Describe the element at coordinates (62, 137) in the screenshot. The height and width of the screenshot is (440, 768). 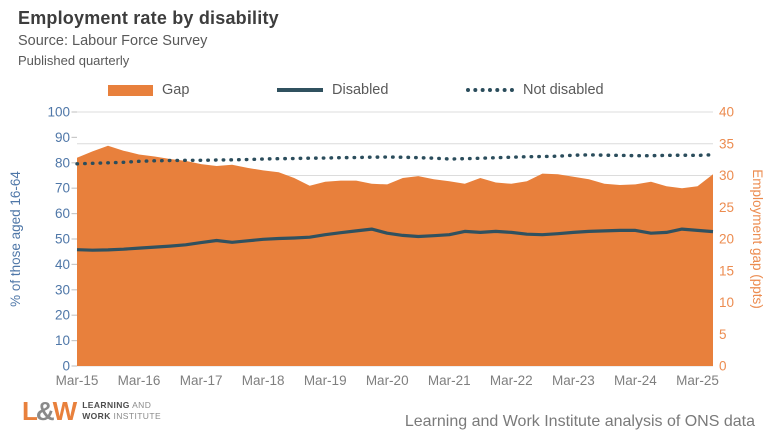
I see `left-axis-tick-label: 90` at that location.